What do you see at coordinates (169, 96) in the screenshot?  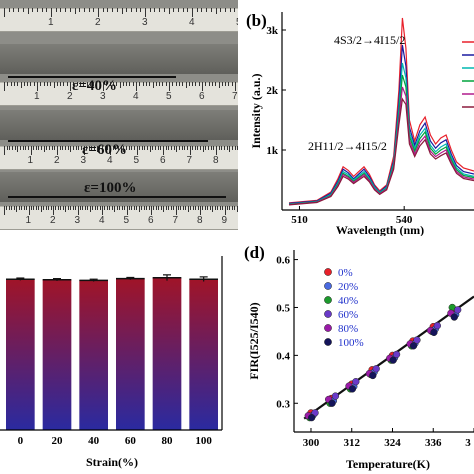 I see `ruler-number: 5` at bounding box center [169, 96].